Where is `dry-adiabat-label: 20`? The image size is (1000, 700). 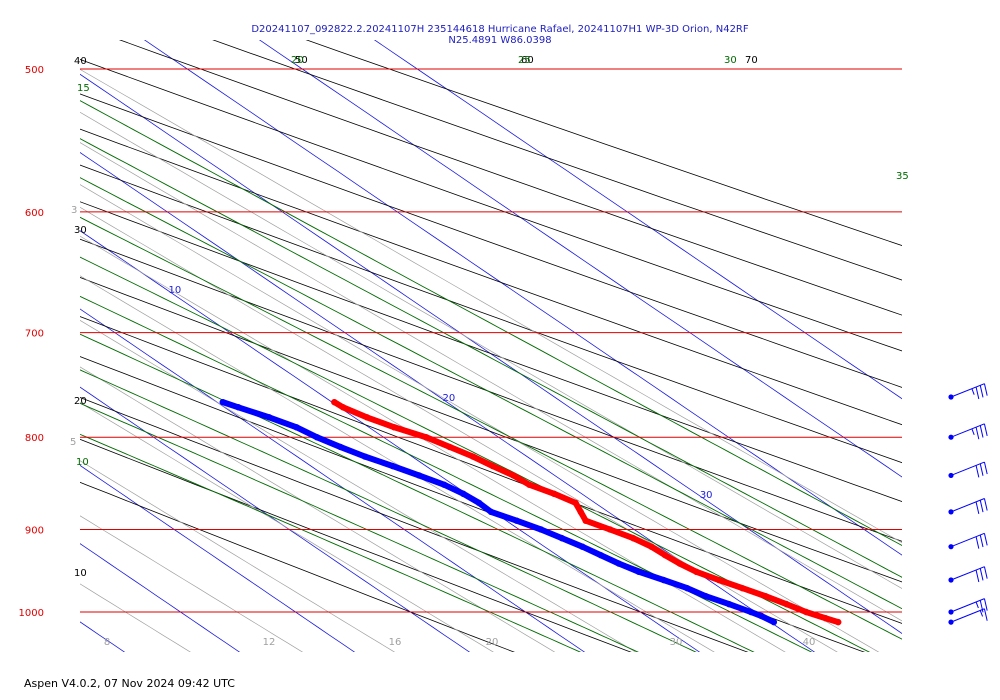 dry-adiabat-label: 20 is located at coordinates (80, 401).